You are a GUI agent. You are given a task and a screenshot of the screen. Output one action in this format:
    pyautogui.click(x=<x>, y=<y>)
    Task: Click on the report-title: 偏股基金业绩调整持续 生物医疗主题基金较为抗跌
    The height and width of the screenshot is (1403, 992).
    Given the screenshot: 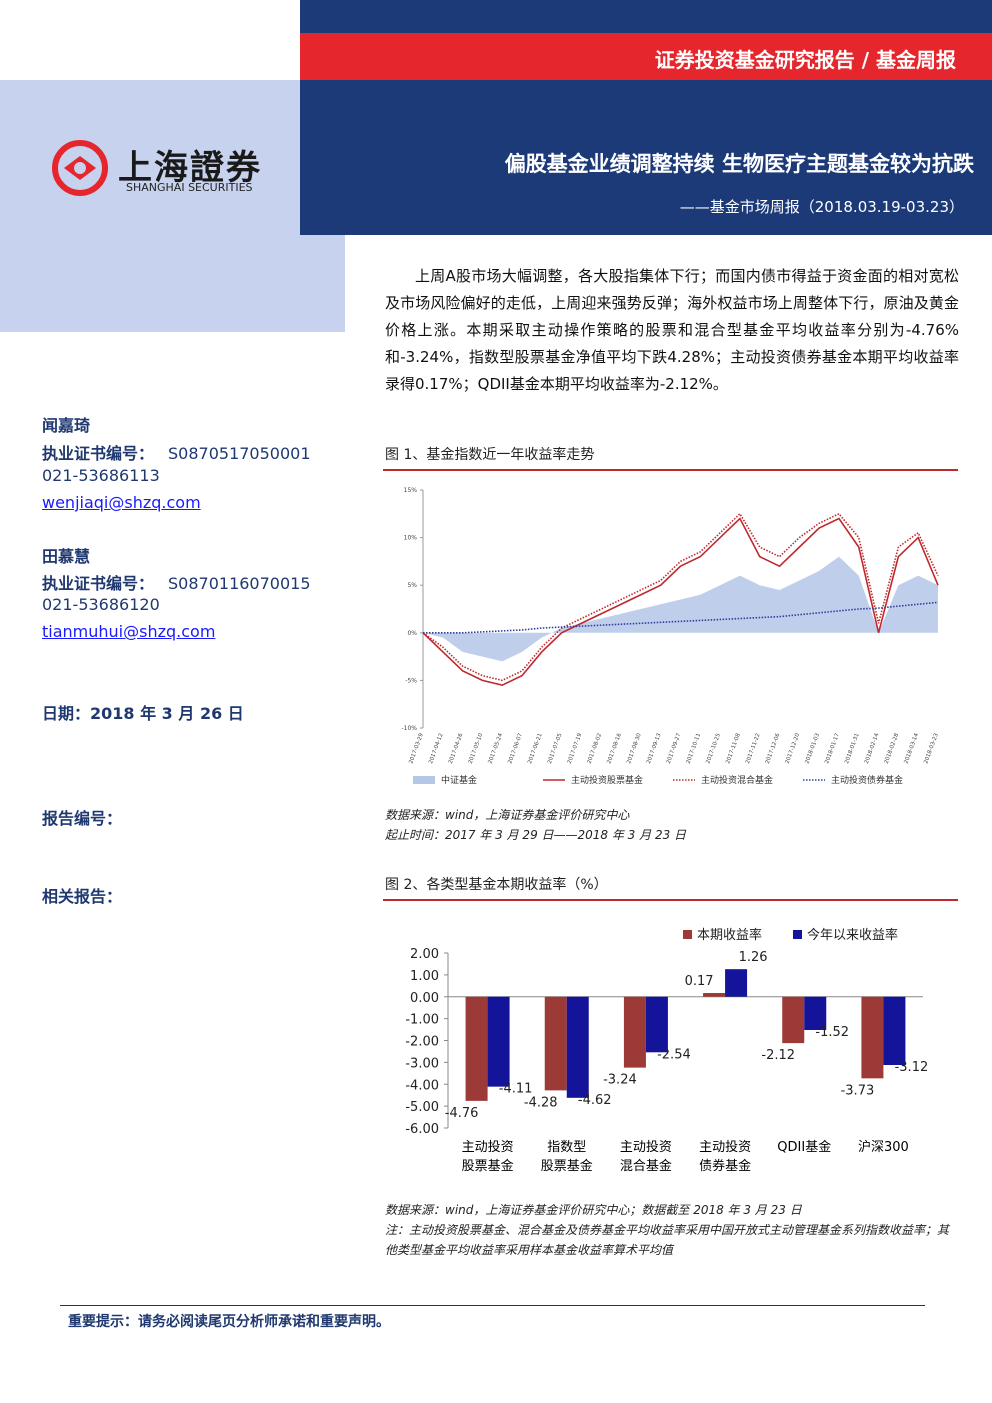 What is the action you would take?
    pyautogui.click(x=739, y=164)
    